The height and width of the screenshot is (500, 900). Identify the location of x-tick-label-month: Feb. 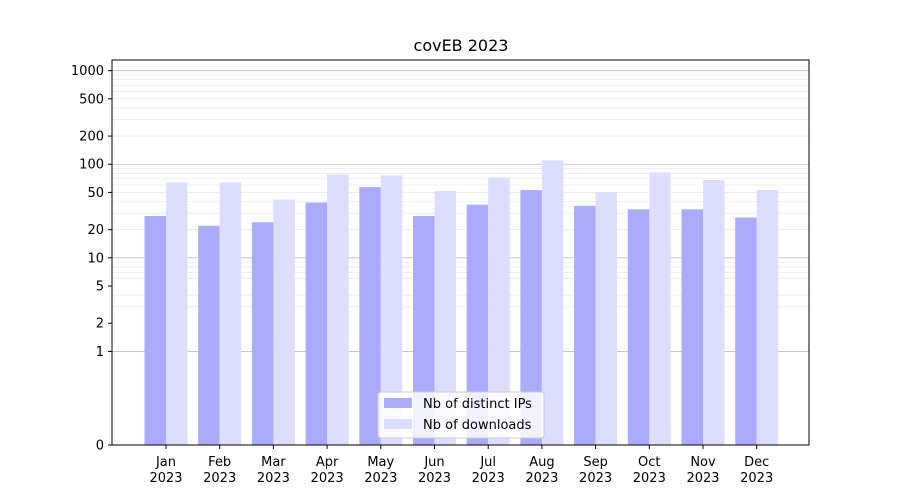
(219, 462).